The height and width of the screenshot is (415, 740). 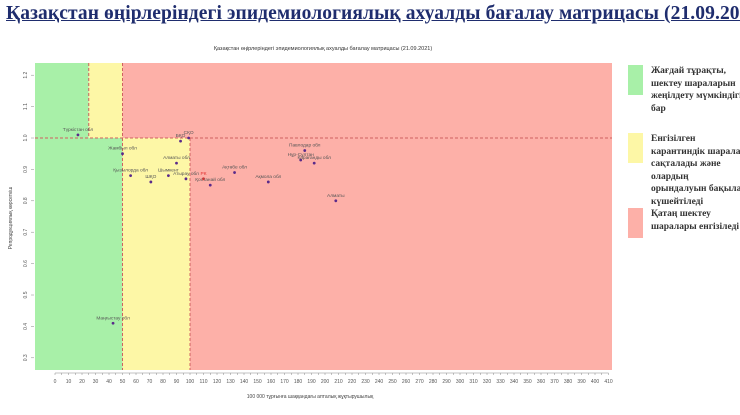 What do you see at coordinates (217, 382) in the screenshot?
I see `x-tick-label: 120` at bounding box center [217, 382].